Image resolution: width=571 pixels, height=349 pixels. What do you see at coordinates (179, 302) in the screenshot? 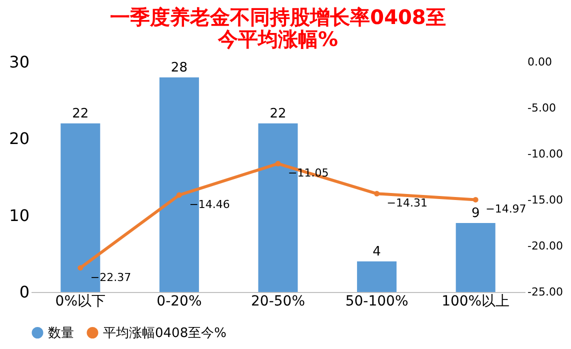
I see `x-tick-label: 0-20%` at bounding box center [179, 302].